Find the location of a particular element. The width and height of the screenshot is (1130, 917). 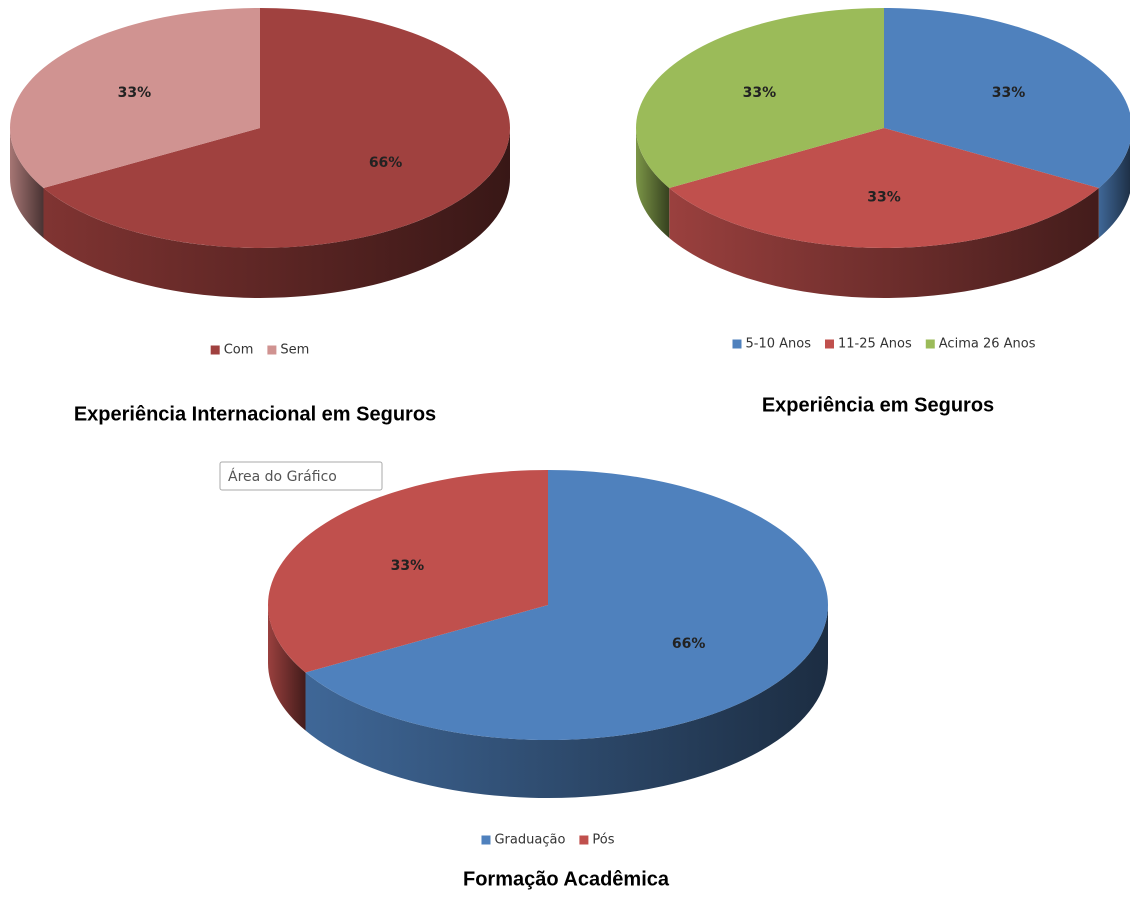

chart-title: Experiência Internacional em Seguros is located at coordinates (255, 414).